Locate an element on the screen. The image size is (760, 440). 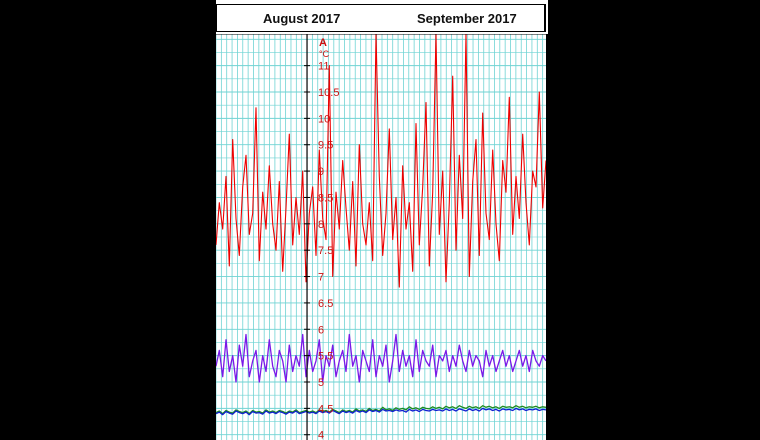
series-line-green is located at coordinates (381, 410).